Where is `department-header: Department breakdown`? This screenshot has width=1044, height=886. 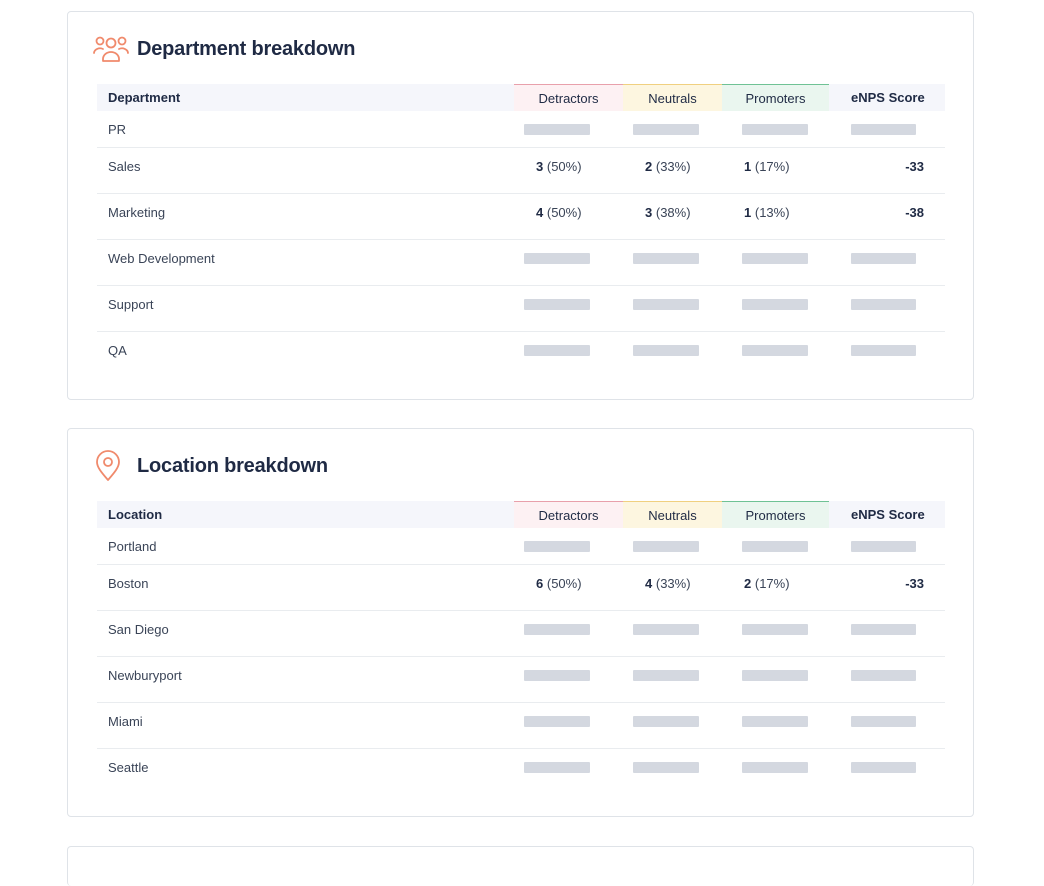
department-header: Department breakdown is located at coordinates (224, 49).